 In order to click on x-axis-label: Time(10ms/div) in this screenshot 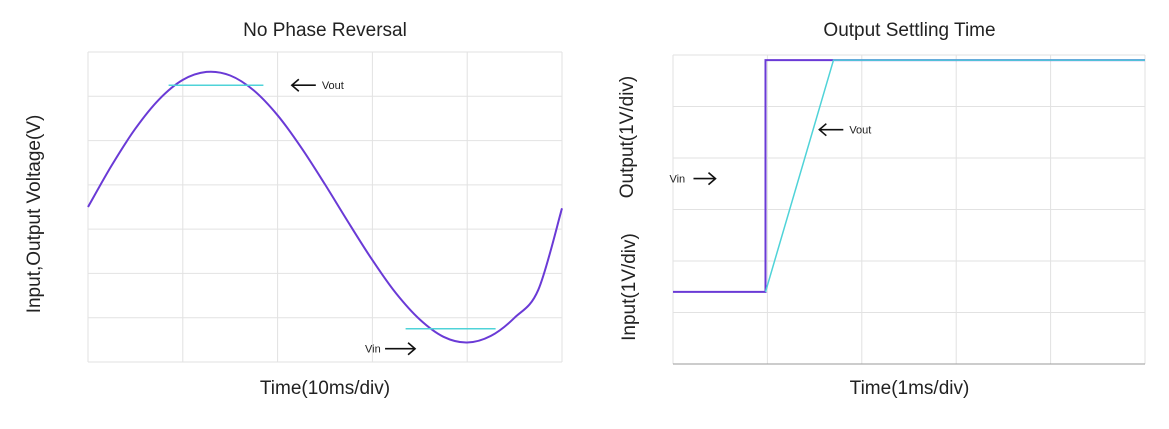, I will do `click(325, 388)`.